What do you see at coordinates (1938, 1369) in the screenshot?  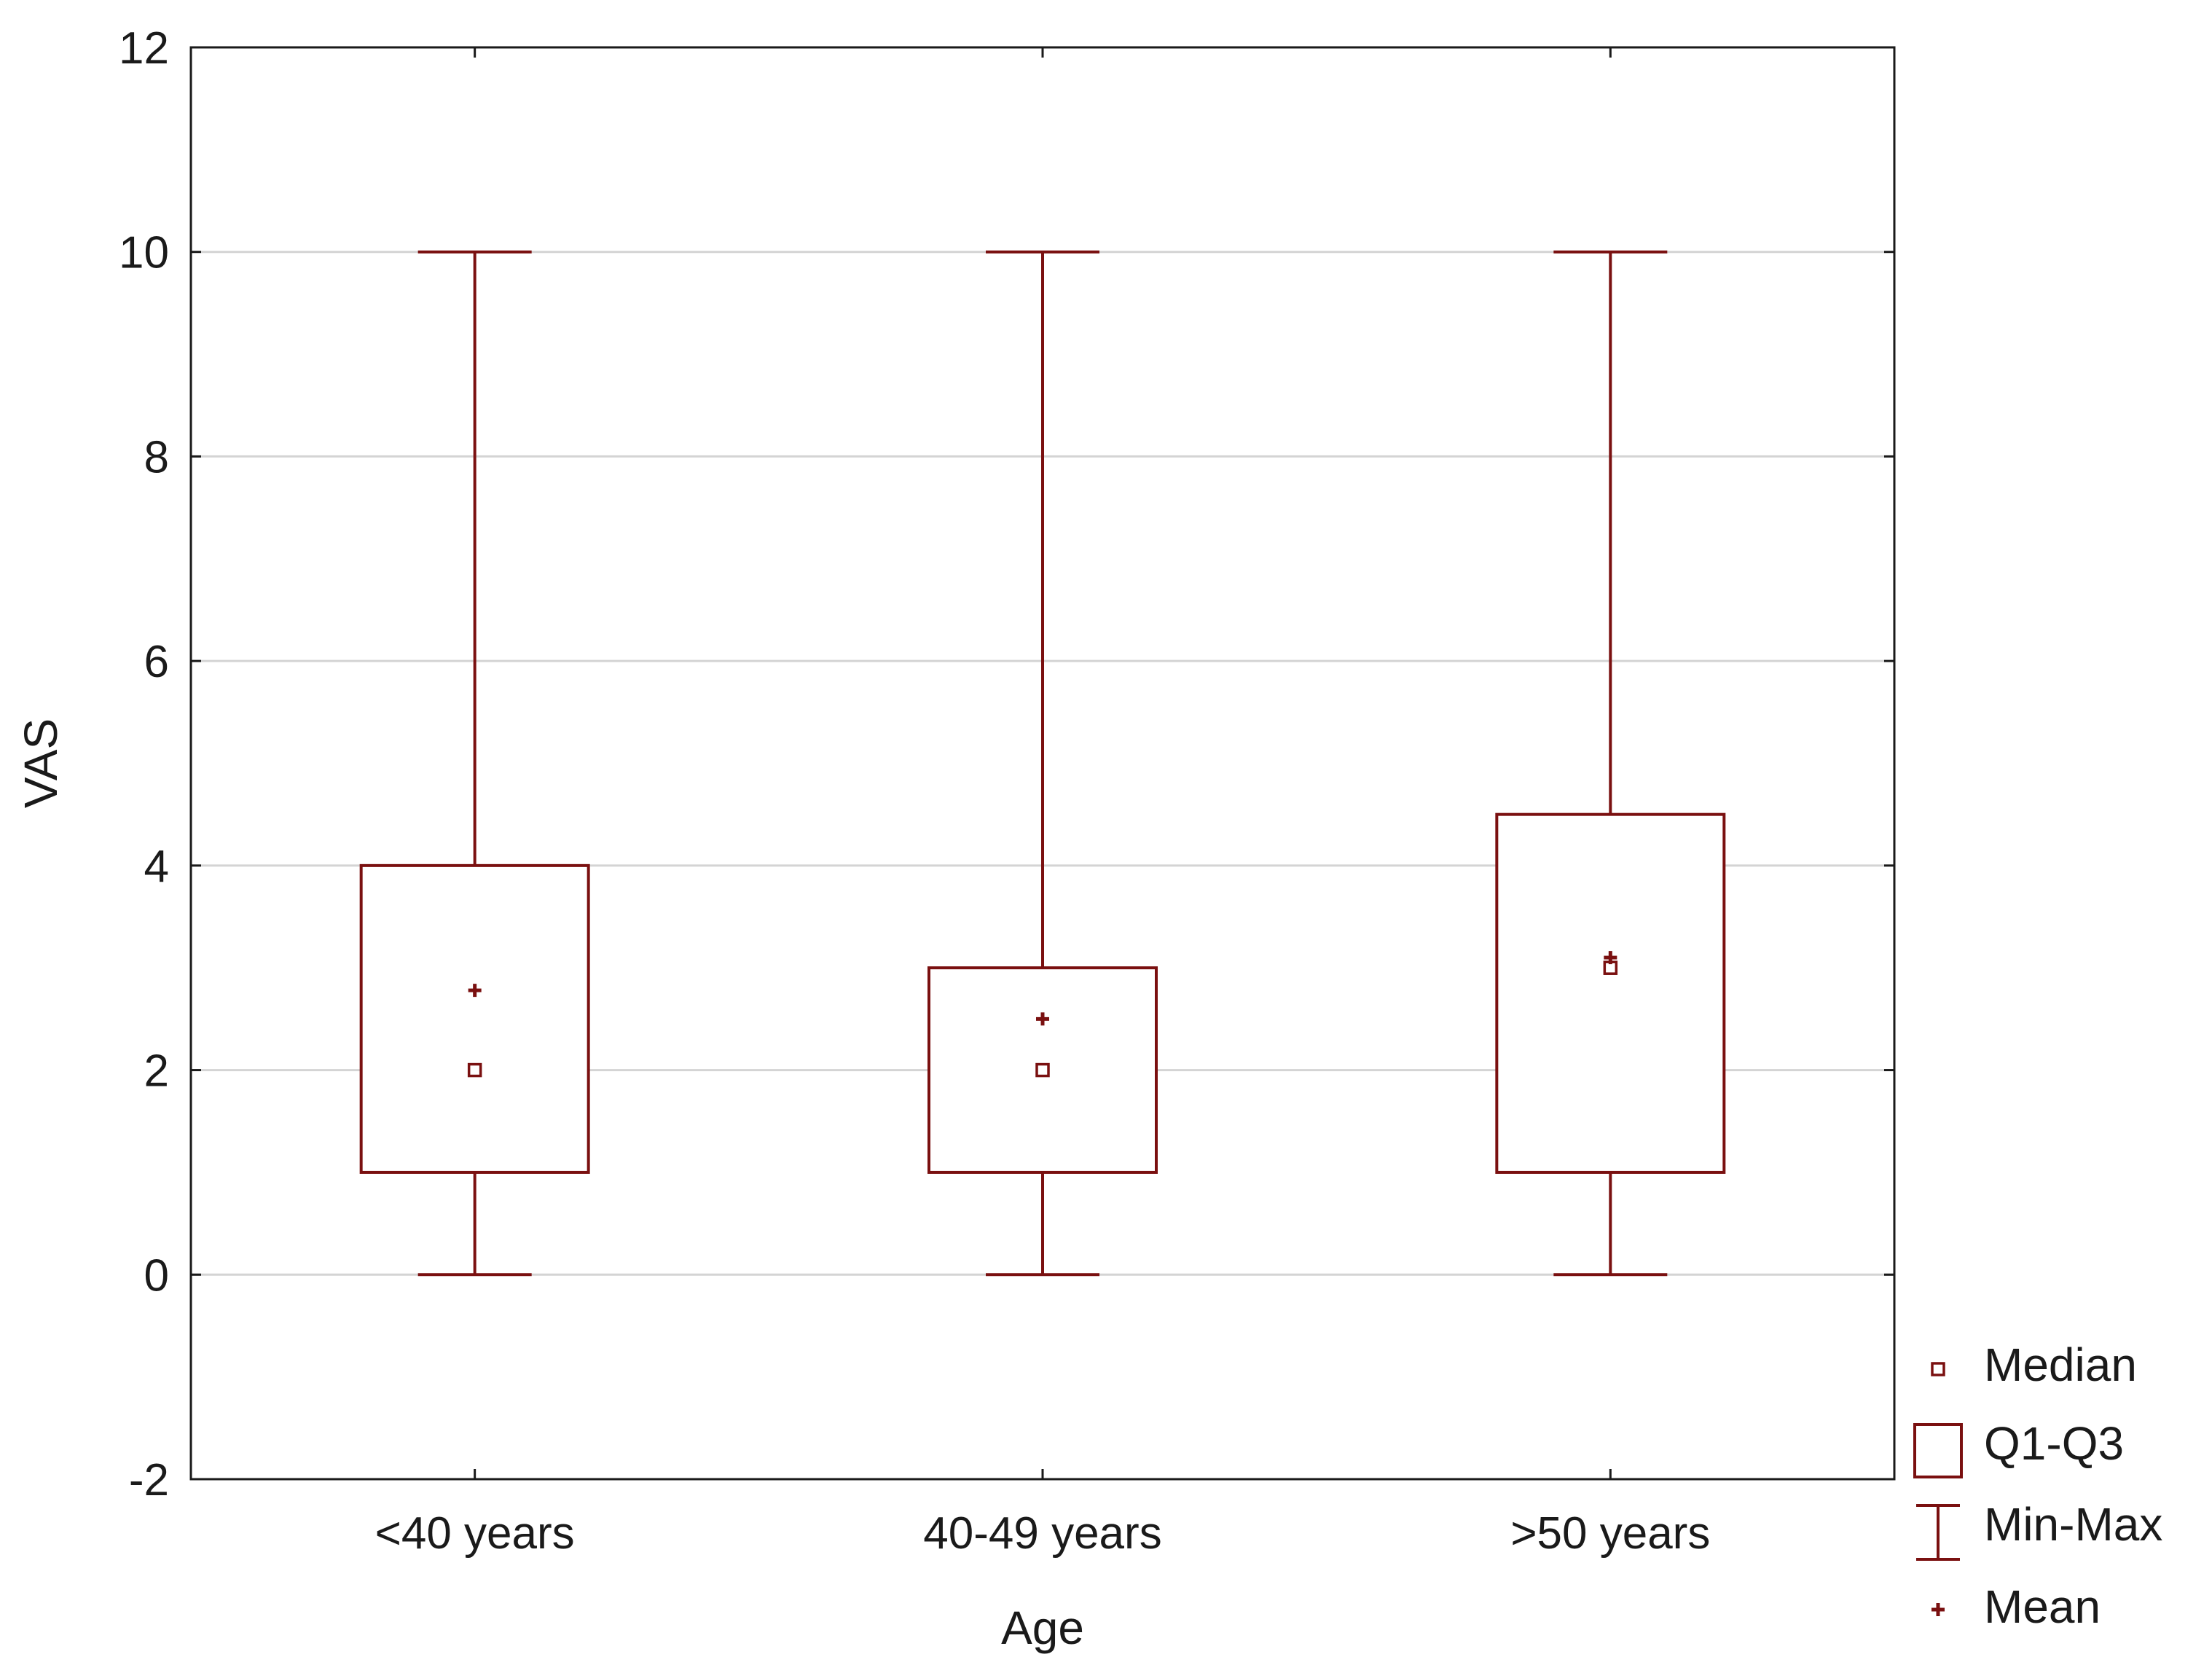 I see `legend-median-swatch` at bounding box center [1938, 1369].